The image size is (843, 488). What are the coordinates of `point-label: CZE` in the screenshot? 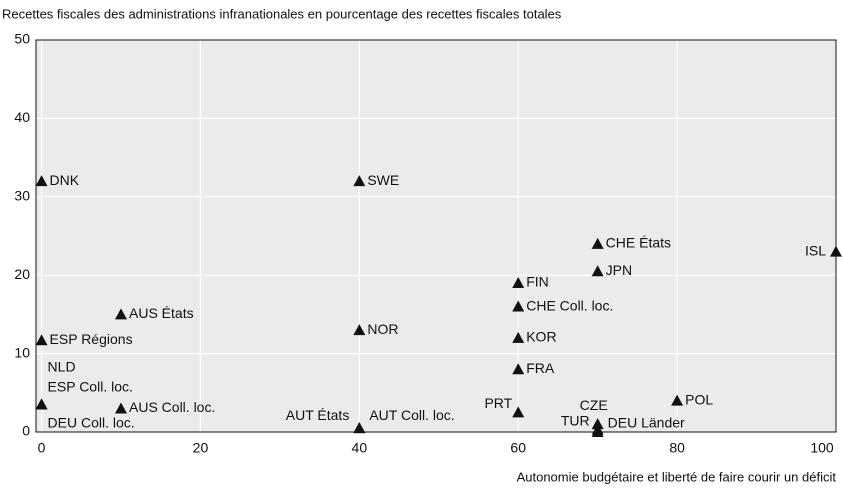 It's located at (594, 405).